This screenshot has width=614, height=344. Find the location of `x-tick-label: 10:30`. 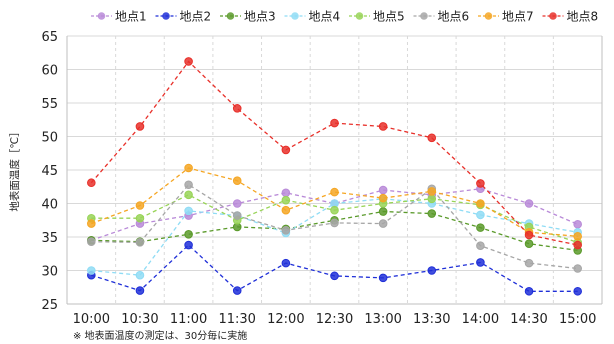

x-tick-label: 10:30 is located at coordinates (139, 319).